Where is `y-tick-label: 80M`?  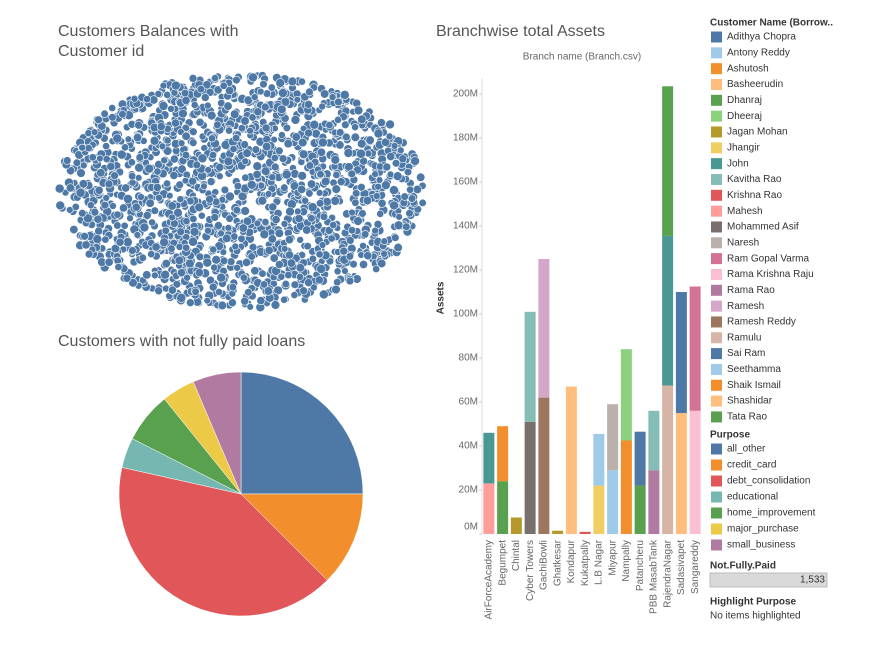 y-tick-label: 80M is located at coordinates (468, 358).